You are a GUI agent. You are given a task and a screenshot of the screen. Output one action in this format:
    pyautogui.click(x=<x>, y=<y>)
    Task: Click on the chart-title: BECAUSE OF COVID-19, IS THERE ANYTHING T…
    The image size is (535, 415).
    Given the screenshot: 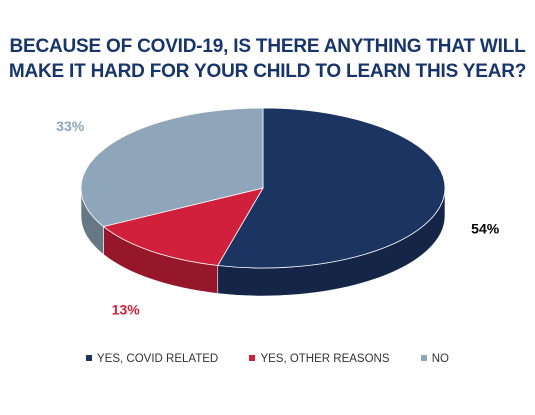 What is the action you would take?
    pyautogui.click(x=267, y=59)
    